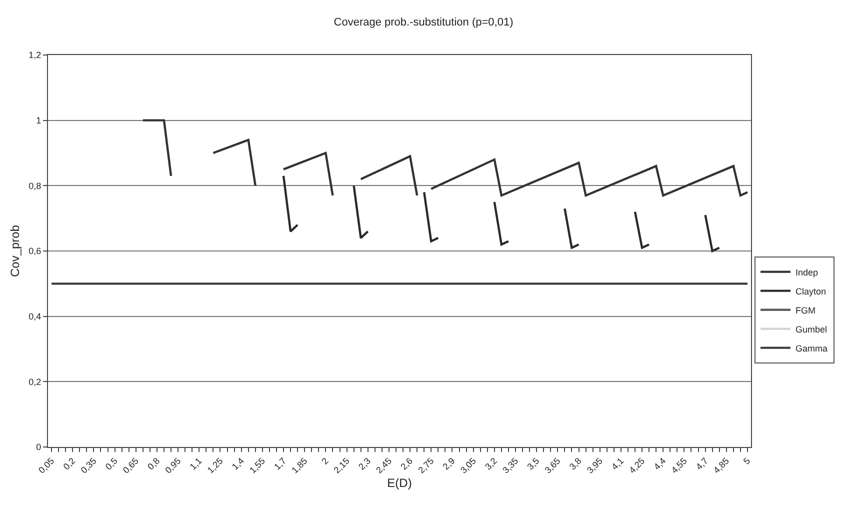 This screenshot has height=505, width=847. I want to click on x-tick-label: 3,2, so click(491, 464).